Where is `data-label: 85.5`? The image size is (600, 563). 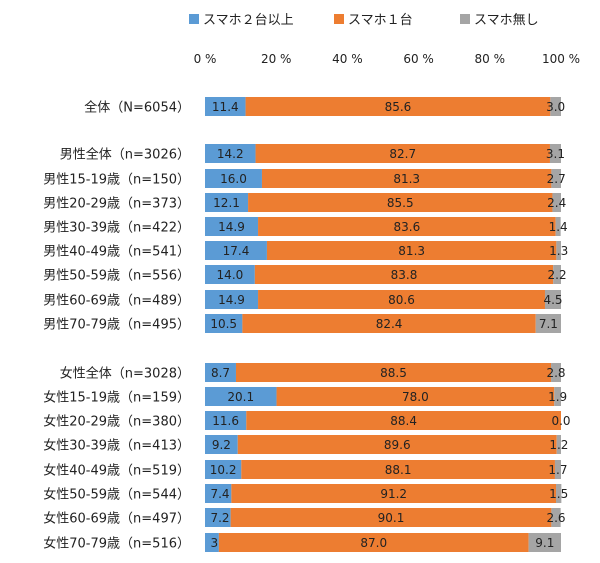
data-label: 85.5 is located at coordinates (400, 203).